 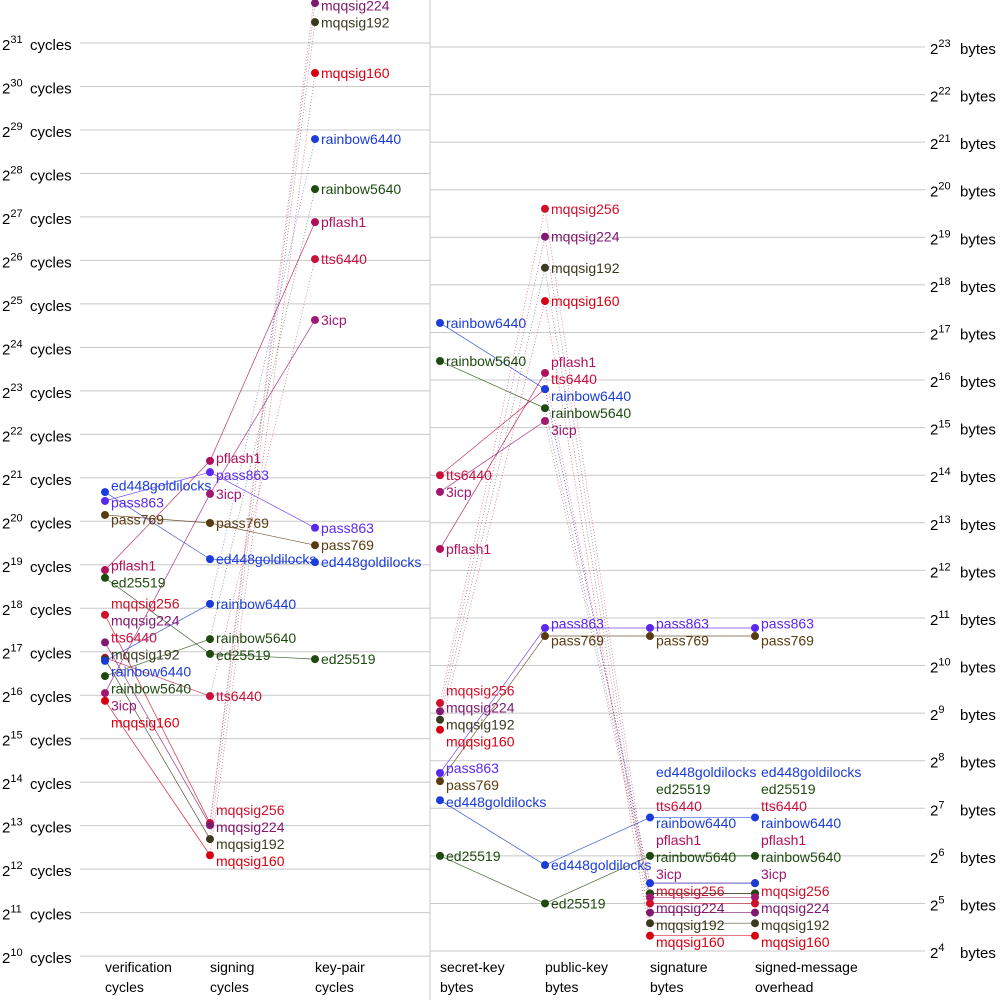 What do you see at coordinates (755, 903) in the screenshot?
I see `data-point-mqqsig256` at bounding box center [755, 903].